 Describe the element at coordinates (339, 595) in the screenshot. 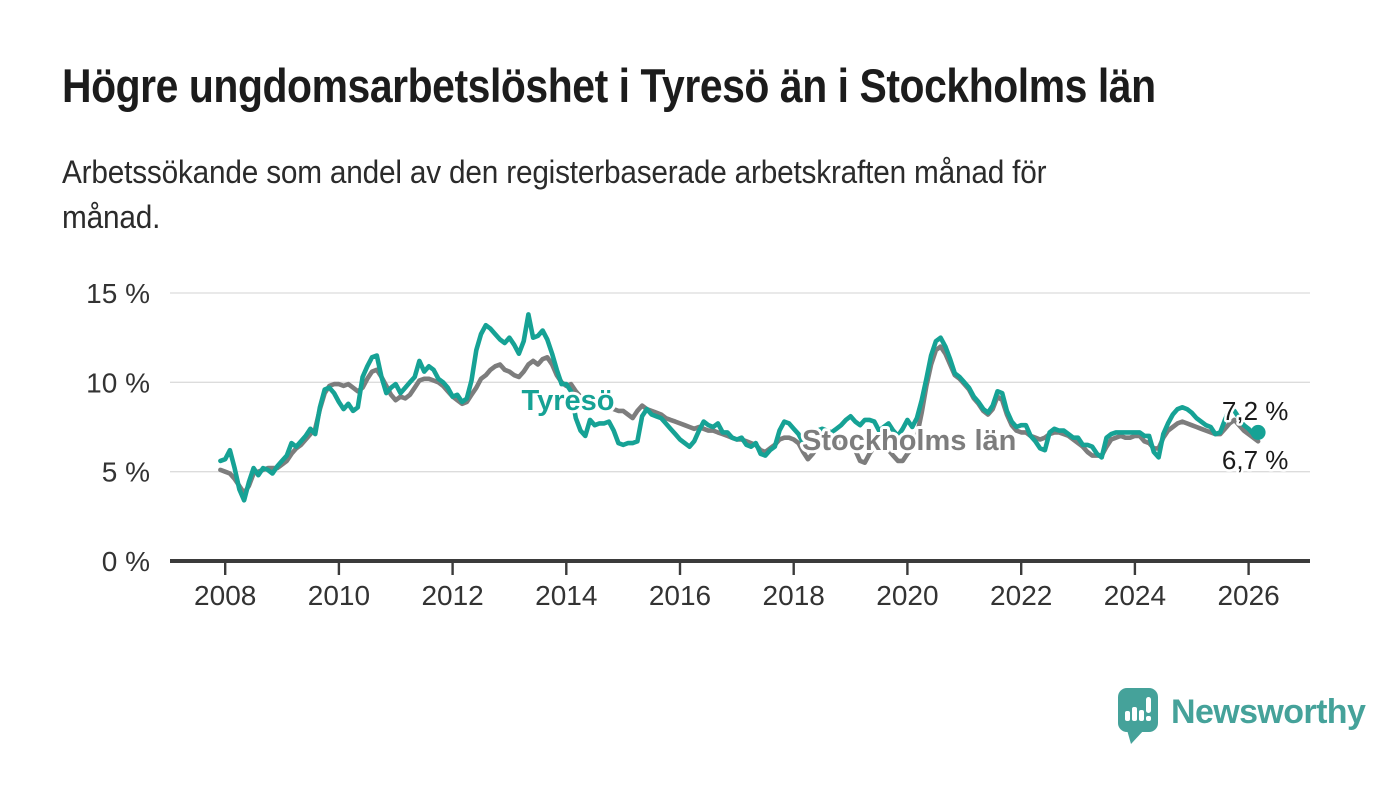

I see `x-axis-label: 2010` at that location.